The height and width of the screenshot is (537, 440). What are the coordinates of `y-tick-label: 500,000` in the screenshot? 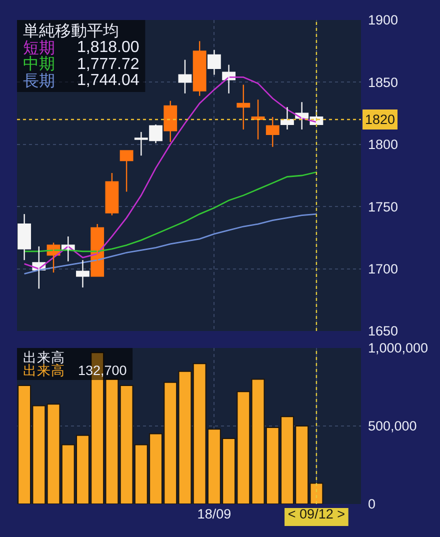 It's located at (392, 426).